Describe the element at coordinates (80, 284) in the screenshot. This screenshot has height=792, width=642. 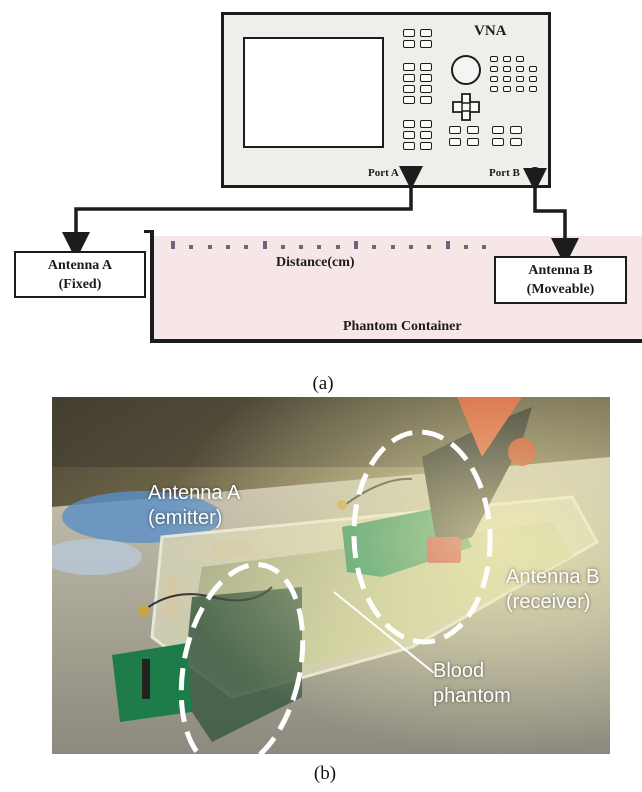
I see `antenna-a-subtitle: (Fixed)` at that location.